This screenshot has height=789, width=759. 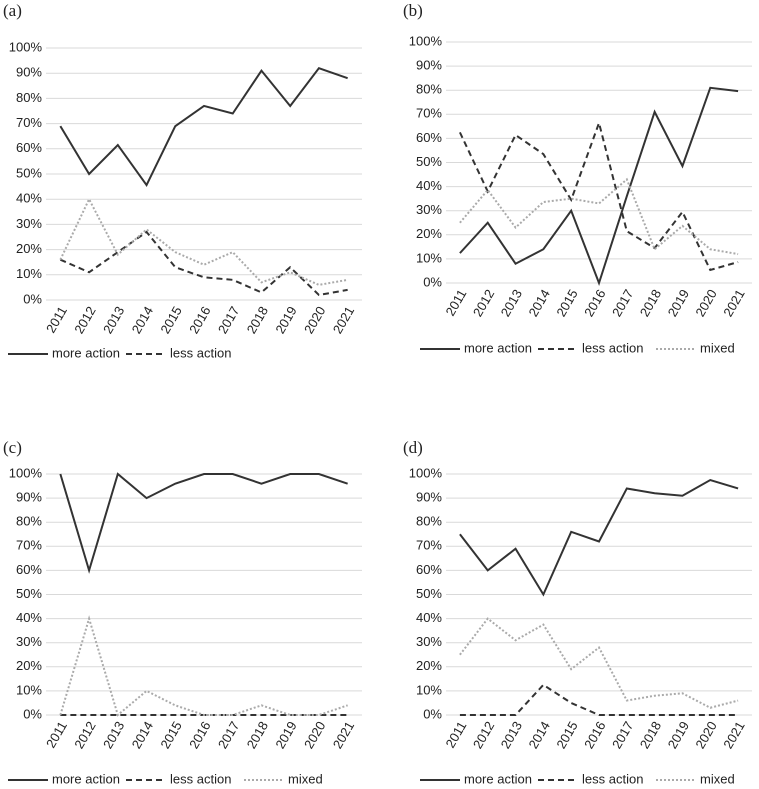 What do you see at coordinates (413, 447) in the screenshot?
I see `panel-title: (d)` at bounding box center [413, 447].